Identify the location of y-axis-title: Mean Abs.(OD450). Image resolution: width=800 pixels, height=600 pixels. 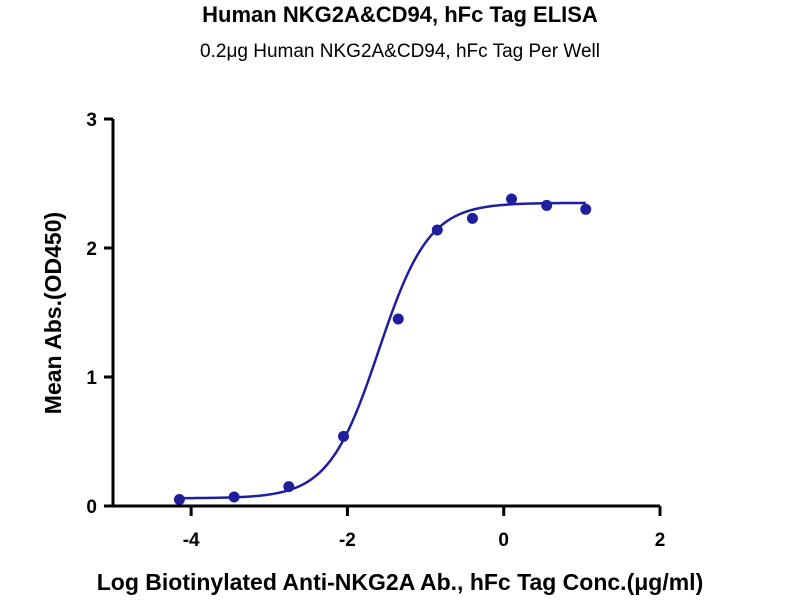
(53, 313).